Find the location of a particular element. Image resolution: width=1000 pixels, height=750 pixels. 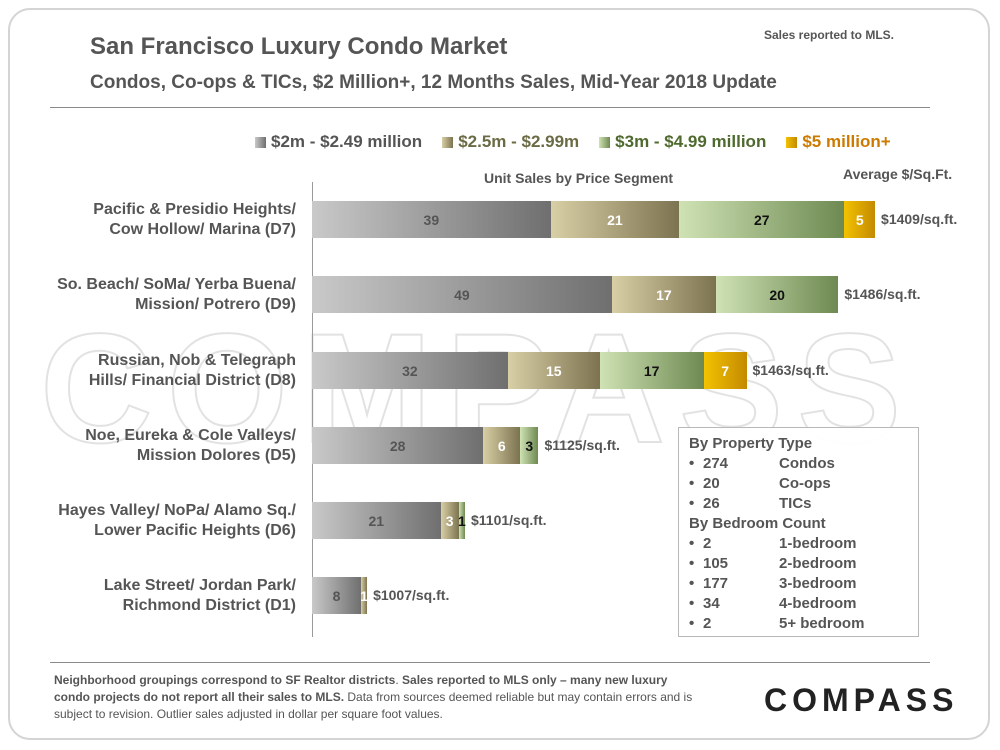

list-item: • 2 1-bedroom is located at coordinates (798, 544).